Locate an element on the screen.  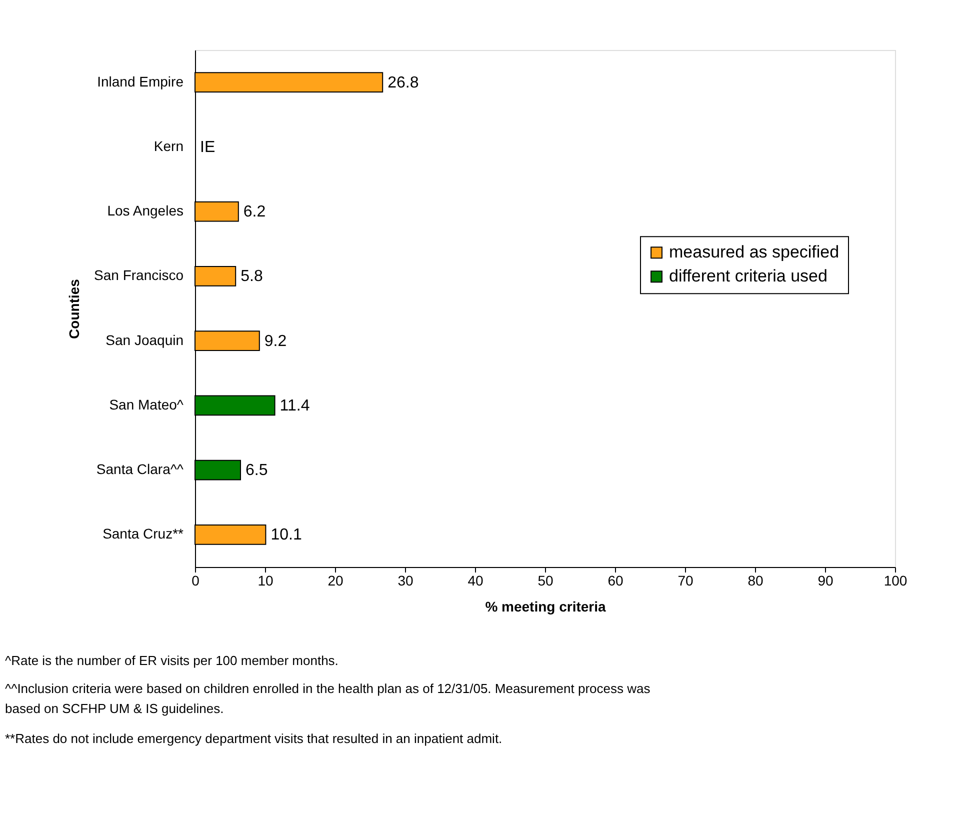
y-tick-label: San Mateo^ is located at coordinates (146, 404).